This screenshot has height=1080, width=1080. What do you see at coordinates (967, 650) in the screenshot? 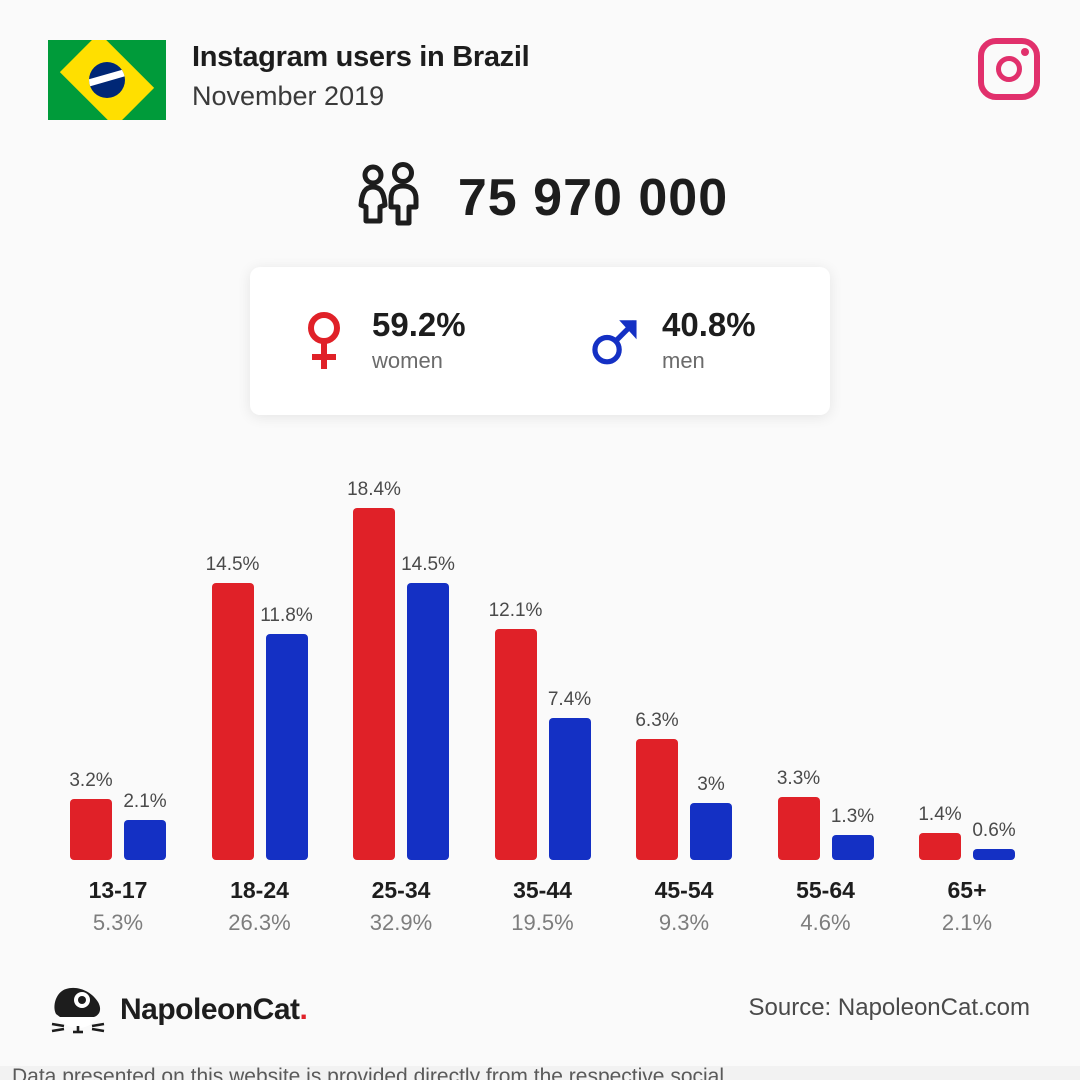
I see `bar-pair: 1.4% 0.6%` at bounding box center [967, 650].